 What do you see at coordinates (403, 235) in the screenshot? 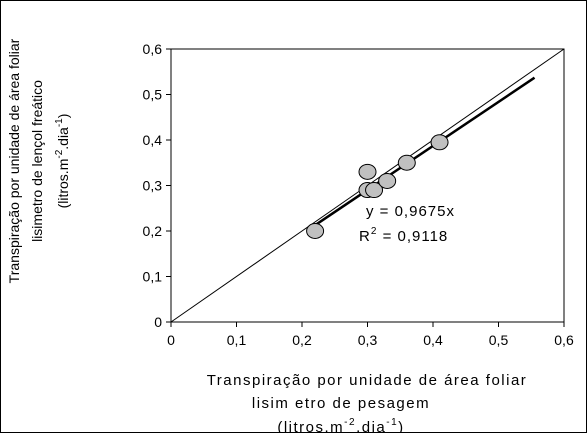
I see `r-squared-label: R2 = 0,9118` at bounding box center [403, 235].